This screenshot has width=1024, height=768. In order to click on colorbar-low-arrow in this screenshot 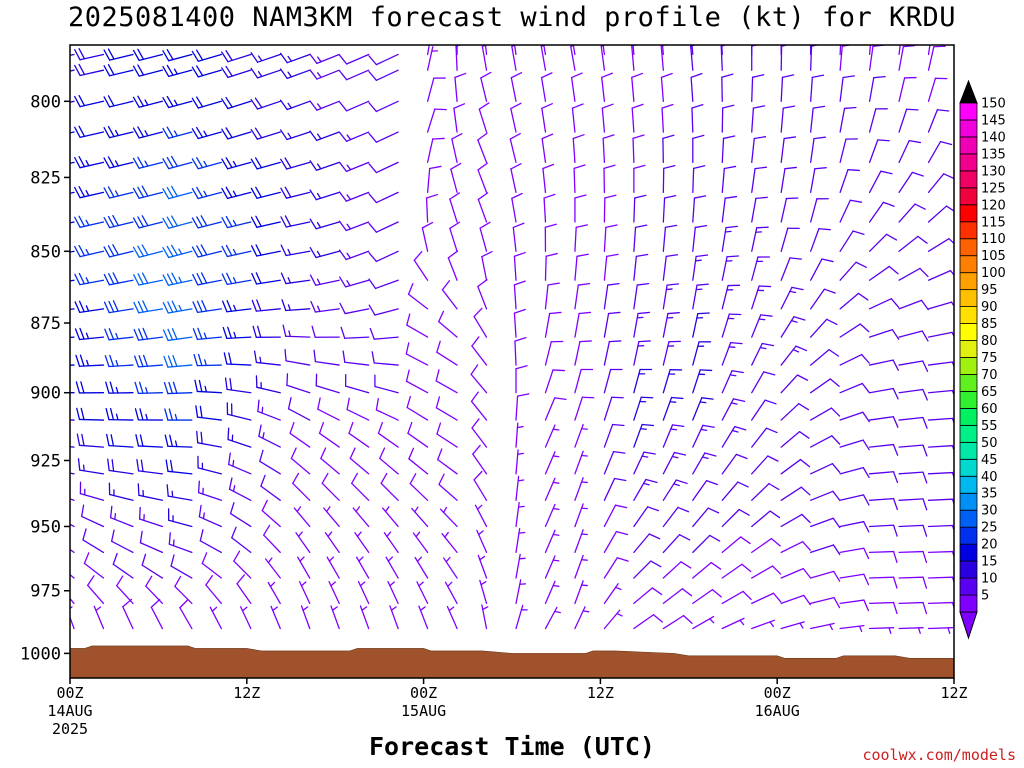, I will do `click(968, 625)`.